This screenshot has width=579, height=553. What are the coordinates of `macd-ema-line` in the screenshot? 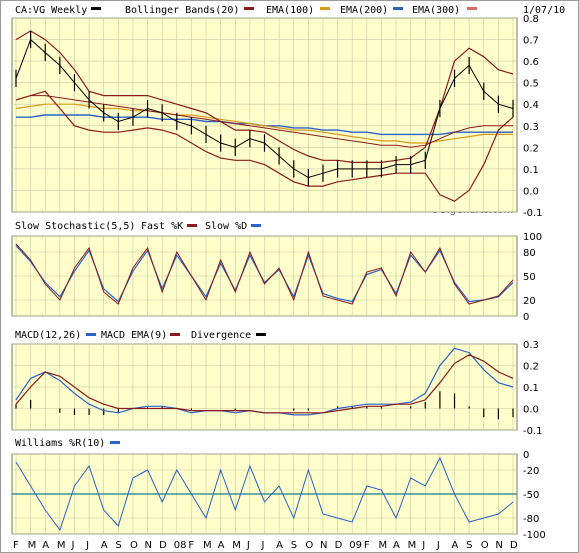 It's located at (264, 384).